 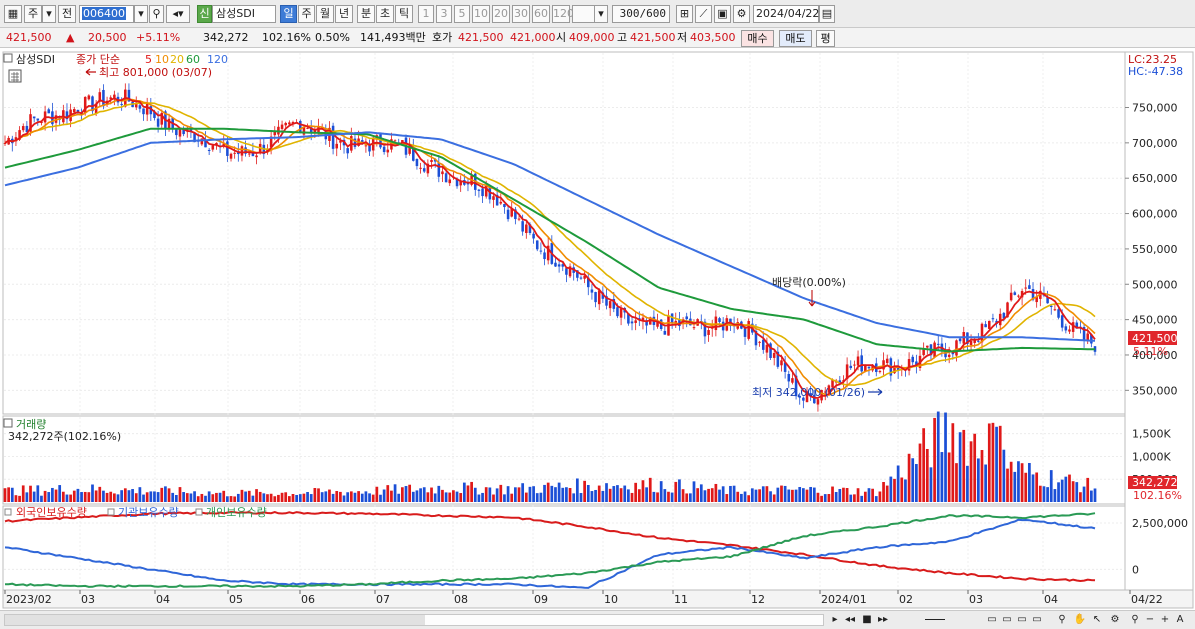 I want to click on period-month: 월, so click(x=325, y=14).